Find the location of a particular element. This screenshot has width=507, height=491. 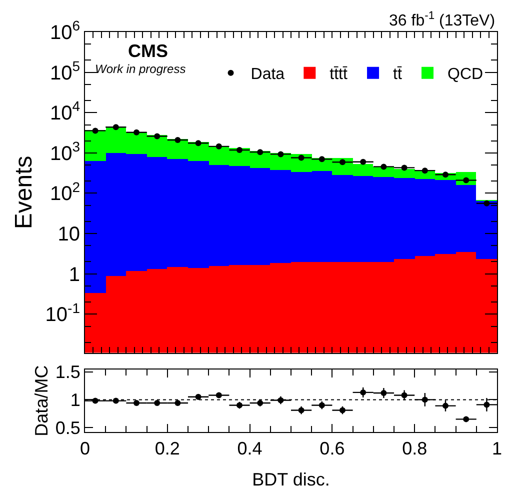

legend-label: Data is located at coordinates (267, 75).